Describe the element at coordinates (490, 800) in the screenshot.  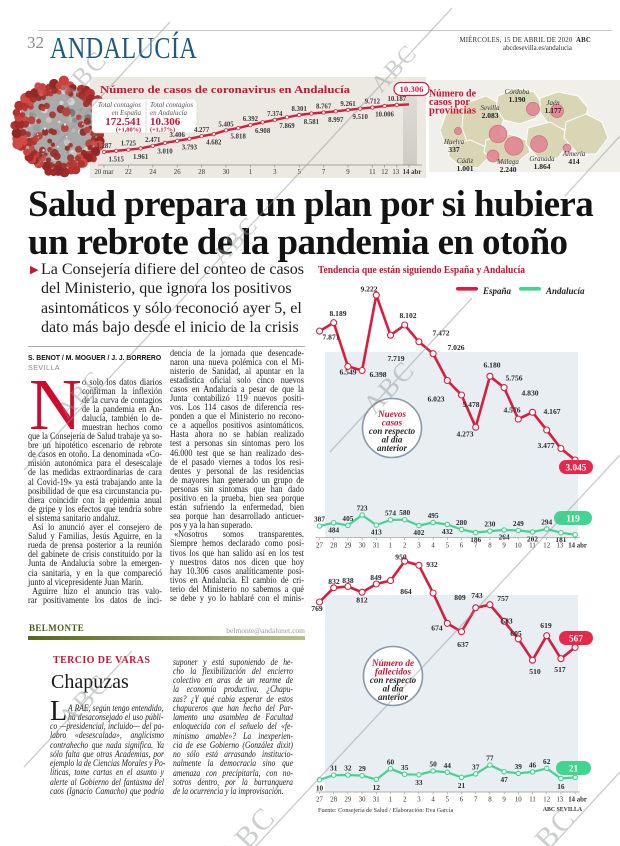
I see `svg-text: 8` at that location.